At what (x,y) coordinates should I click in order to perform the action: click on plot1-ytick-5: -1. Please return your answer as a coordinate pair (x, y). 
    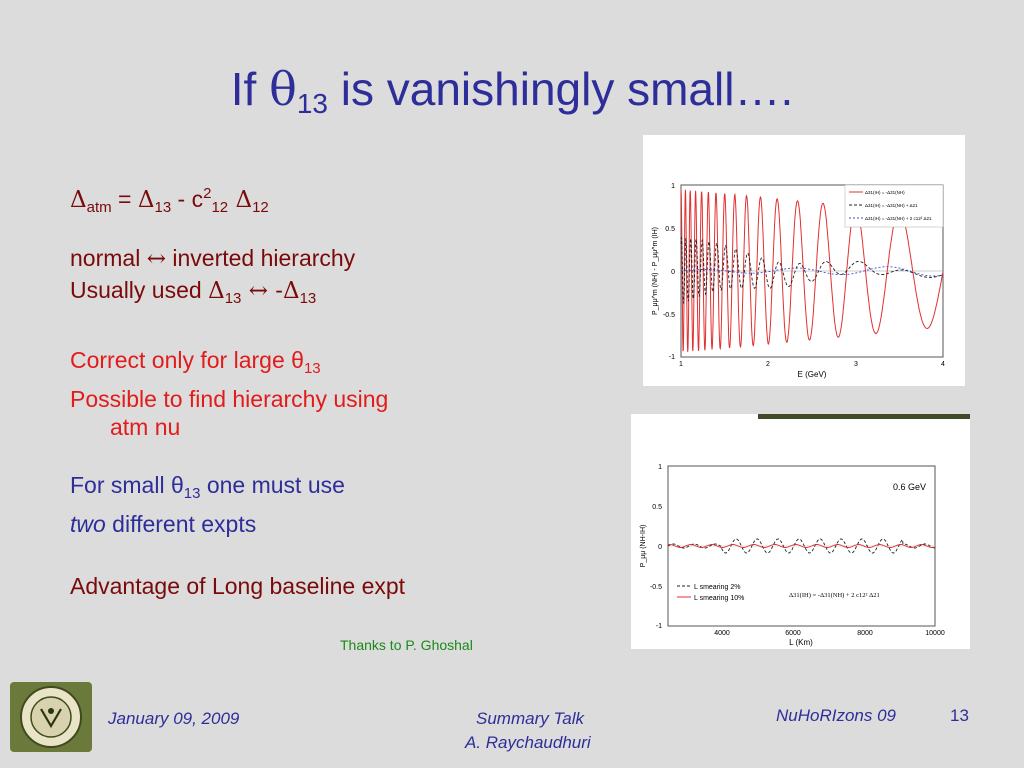
    Looking at the image, I should click on (672, 357).